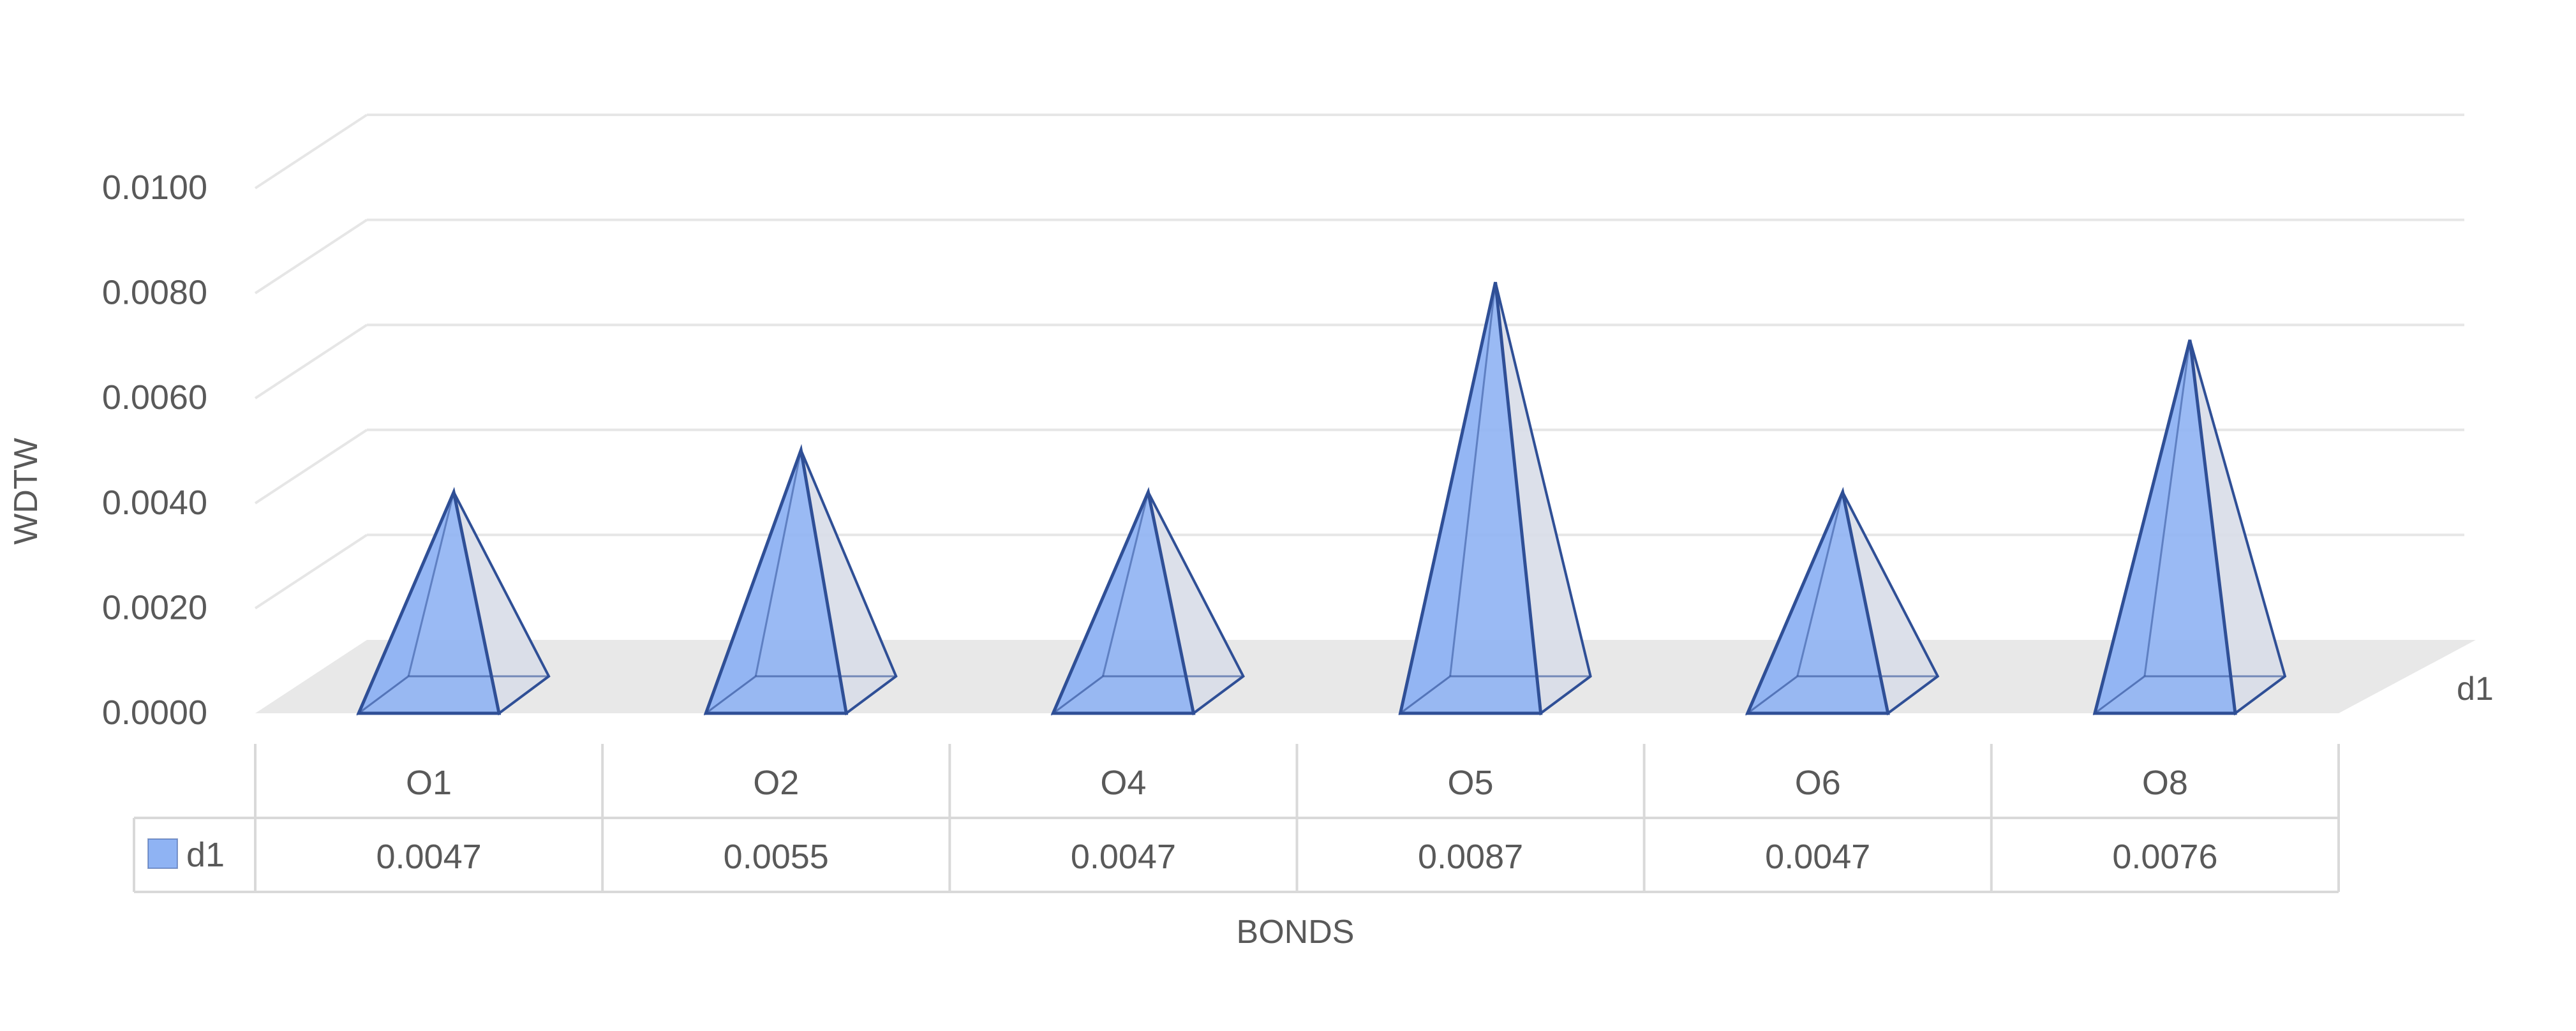 The width and height of the screenshot is (2576, 1031). I want to click on y-tick-label: 0.0060, so click(154, 397).